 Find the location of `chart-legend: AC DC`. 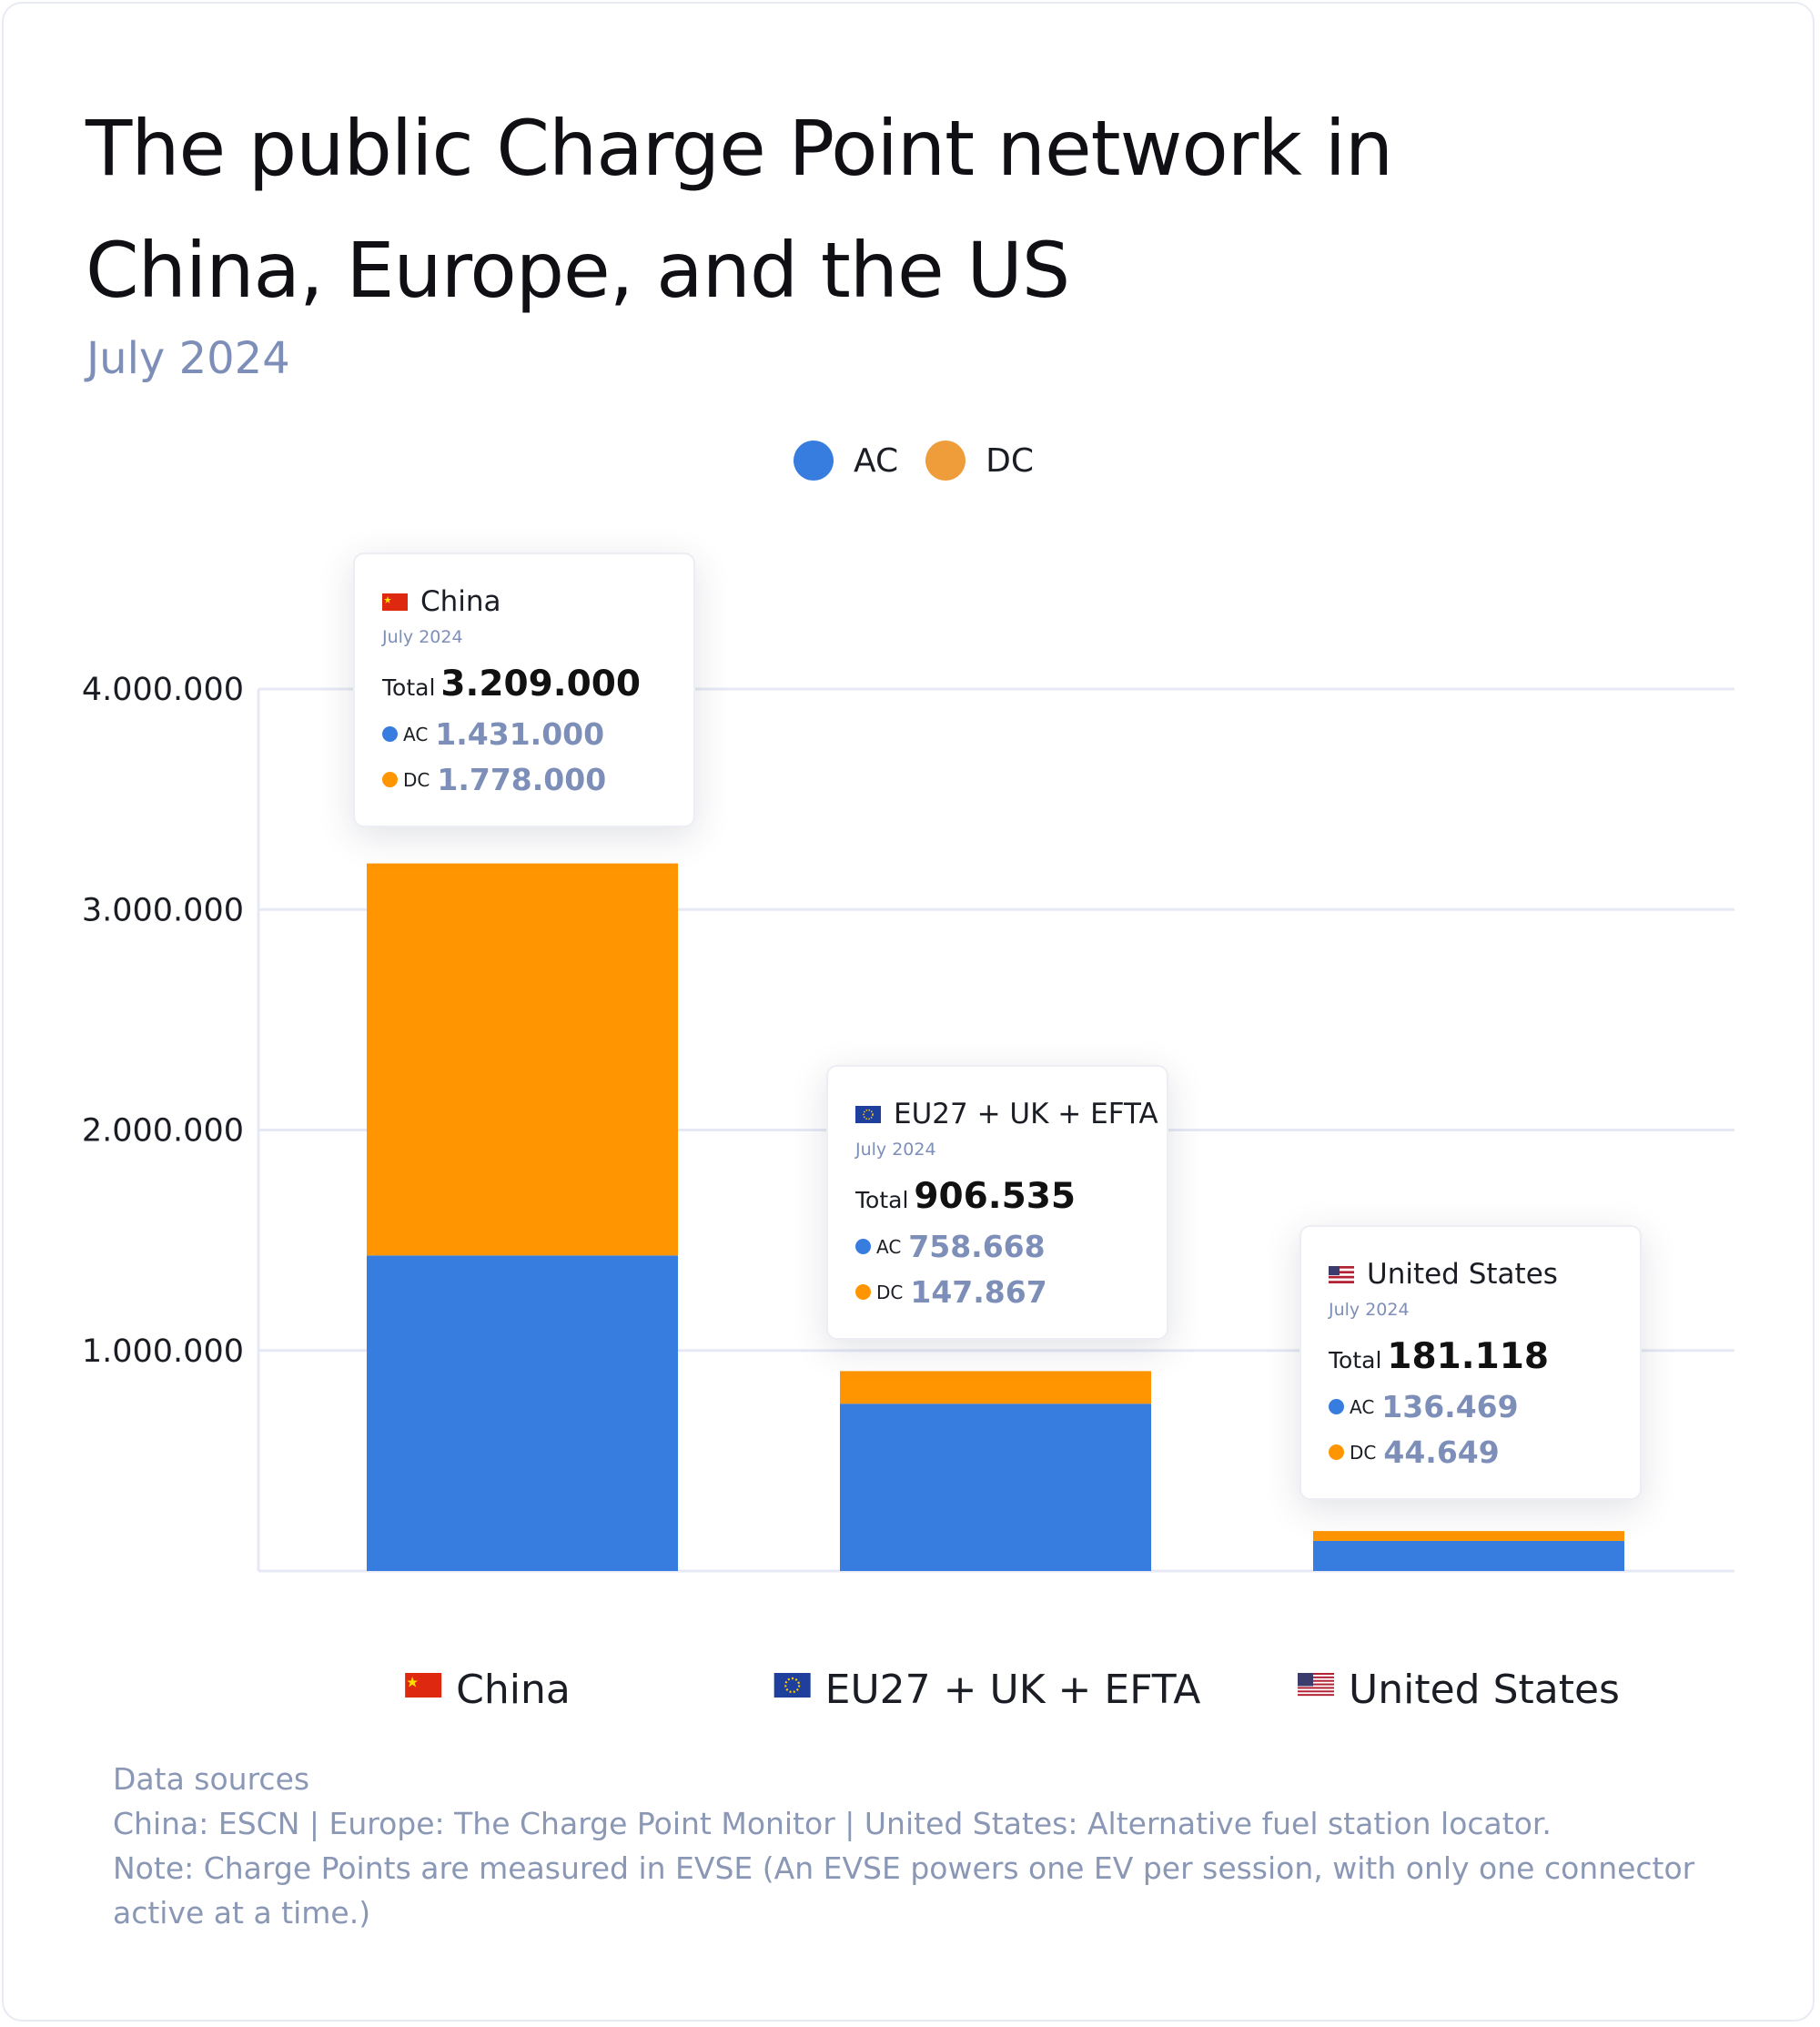

chart-legend: AC DC is located at coordinates (928, 461).